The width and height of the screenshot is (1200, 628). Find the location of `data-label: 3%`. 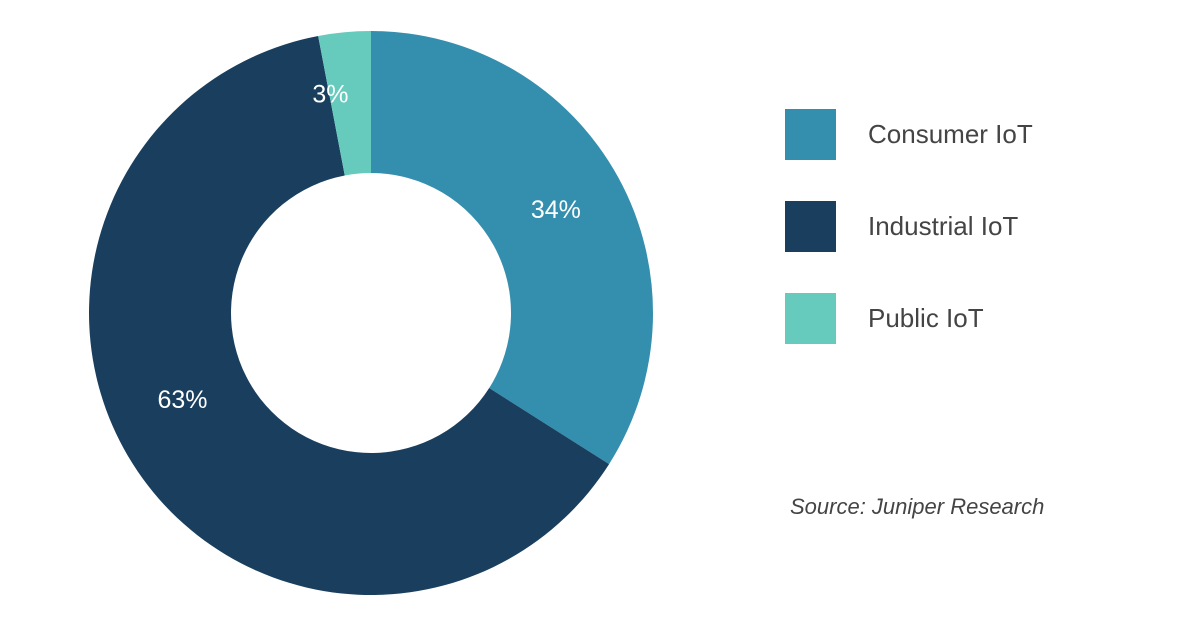

data-label: 3% is located at coordinates (330, 95).